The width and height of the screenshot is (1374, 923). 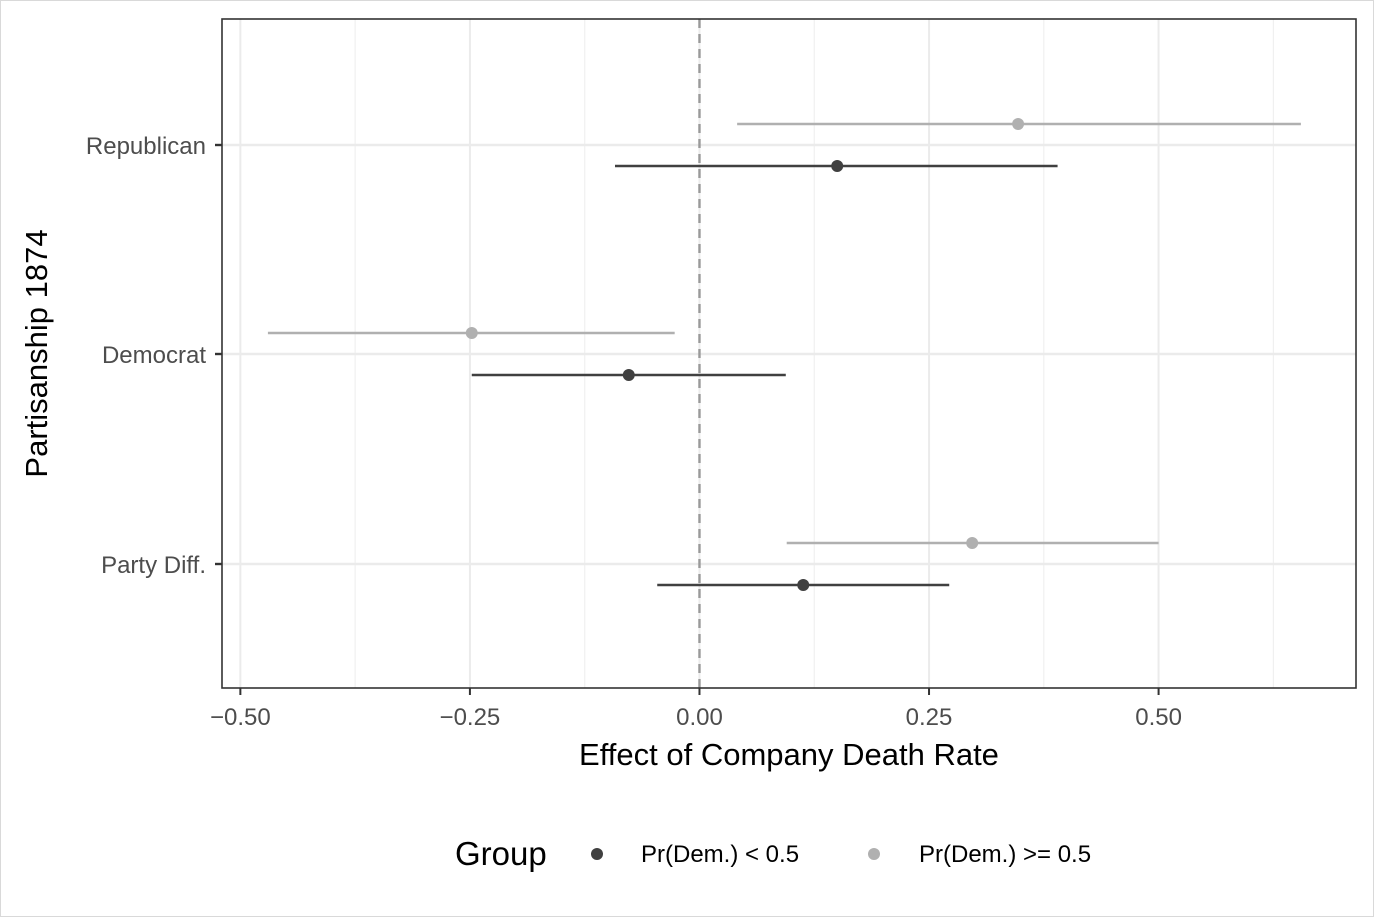 What do you see at coordinates (154, 355) in the screenshot?
I see `y-tick-label: Democrat` at bounding box center [154, 355].